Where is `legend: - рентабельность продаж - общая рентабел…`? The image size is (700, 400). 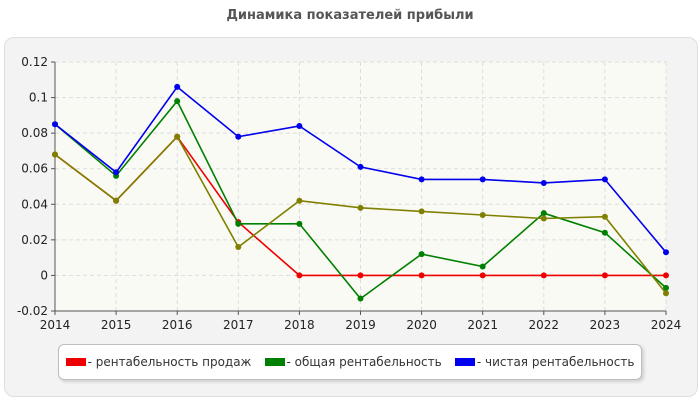
legend: - рентабельность продаж - общая рентабел… is located at coordinates (350, 362).